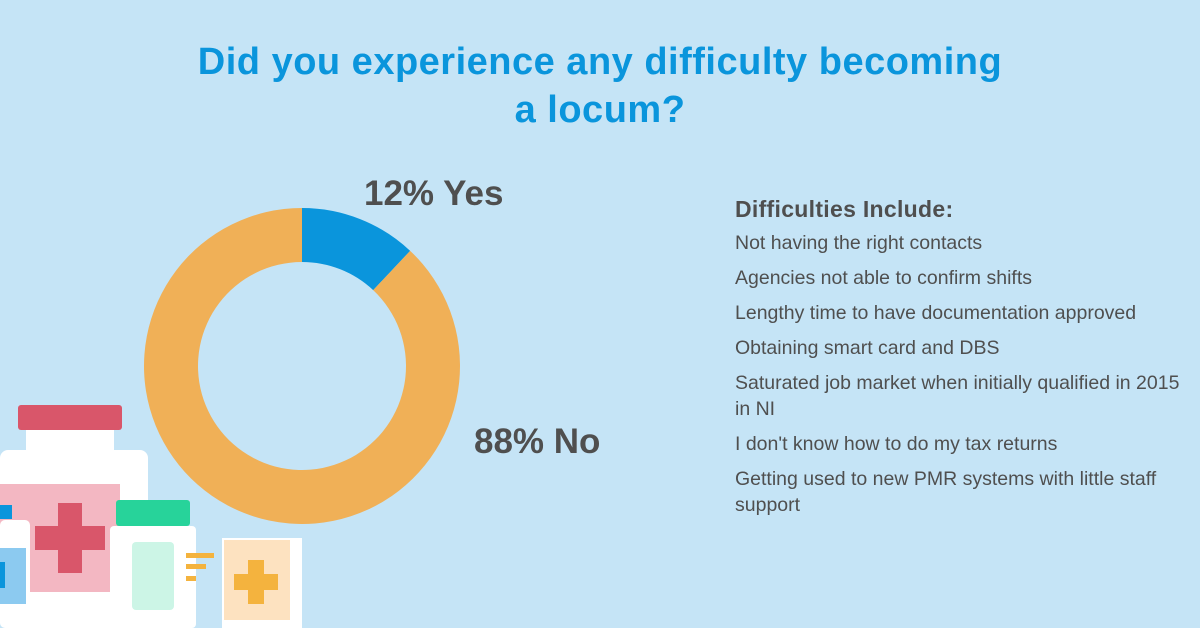 The width and height of the screenshot is (1200, 628). What do you see at coordinates (883, 278) in the screenshot?
I see `difficulty-item: Agencies not able to confirm shifts` at bounding box center [883, 278].